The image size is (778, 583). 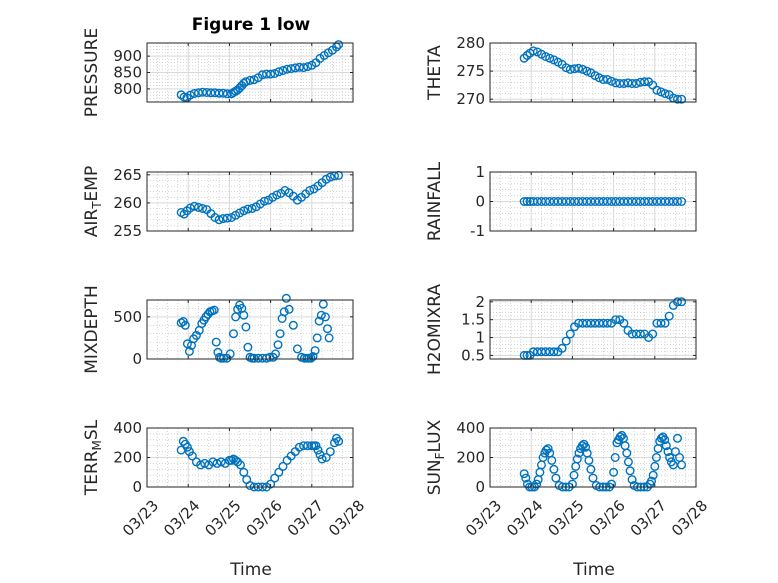 What do you see at coordinates (470, 43) in the screenshot?
I see `y-tick-label: 280` at bounding box center [470, 43].